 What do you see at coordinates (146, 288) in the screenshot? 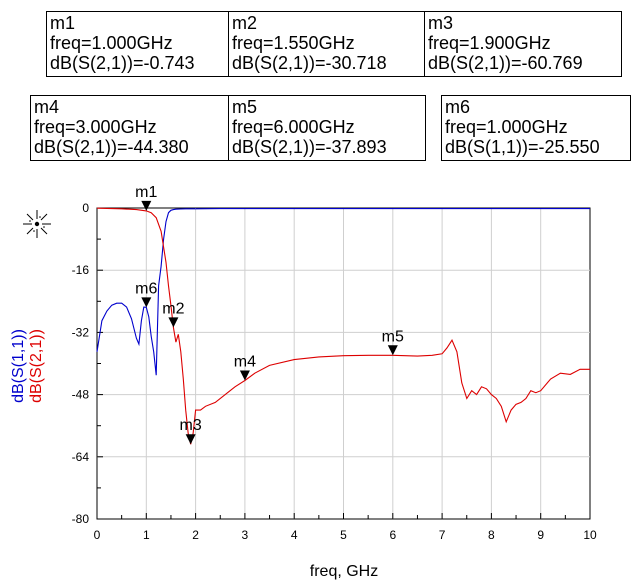
I see `marker-label-m6: m6` at bounding box center [146, 288].